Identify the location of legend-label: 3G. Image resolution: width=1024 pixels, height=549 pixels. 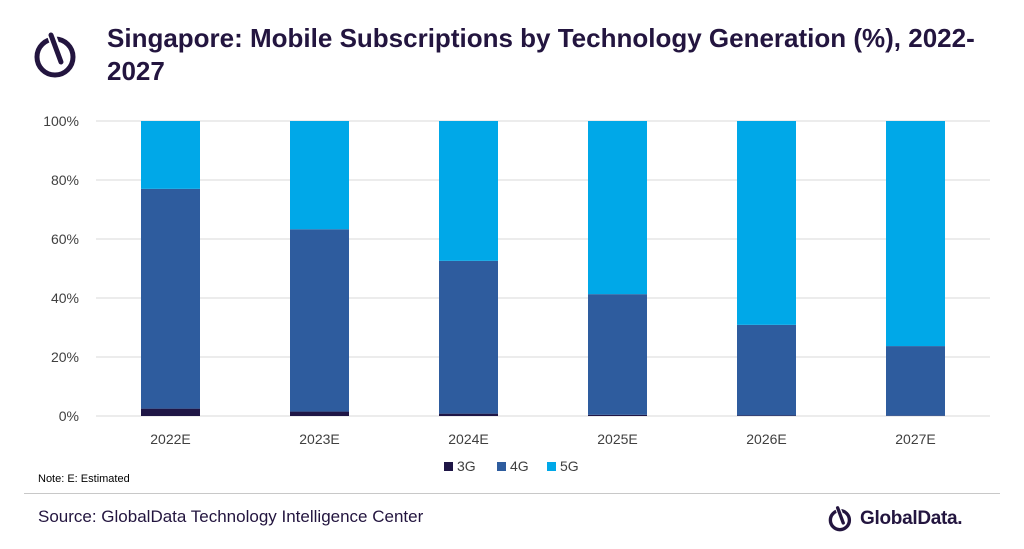
(466, 466).